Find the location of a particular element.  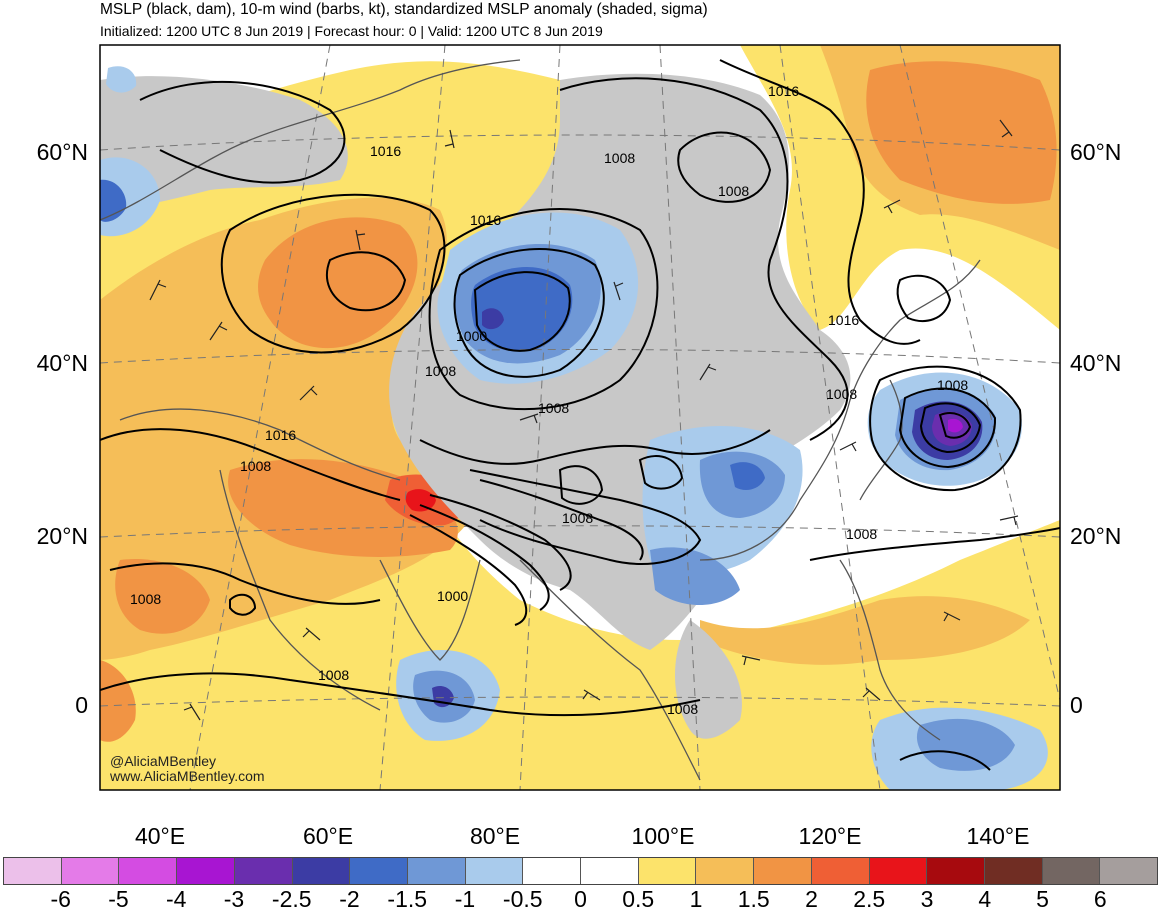

colorbar-label: -6 is located at coordinates (60, 899).